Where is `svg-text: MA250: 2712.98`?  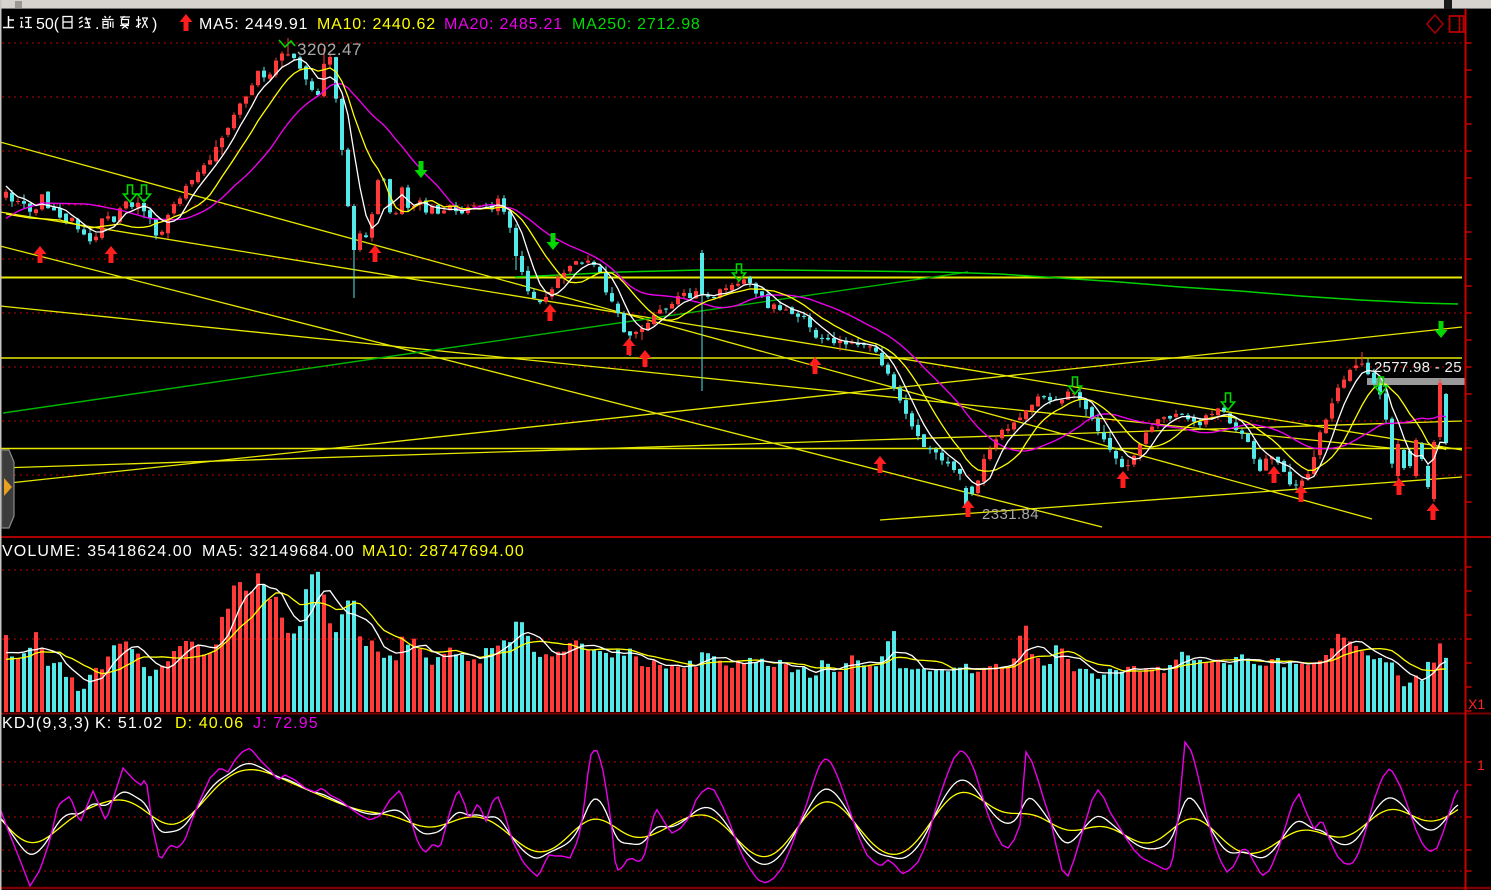 svg-text: MA250: 2712.98 is located at coordinates (636, 24).